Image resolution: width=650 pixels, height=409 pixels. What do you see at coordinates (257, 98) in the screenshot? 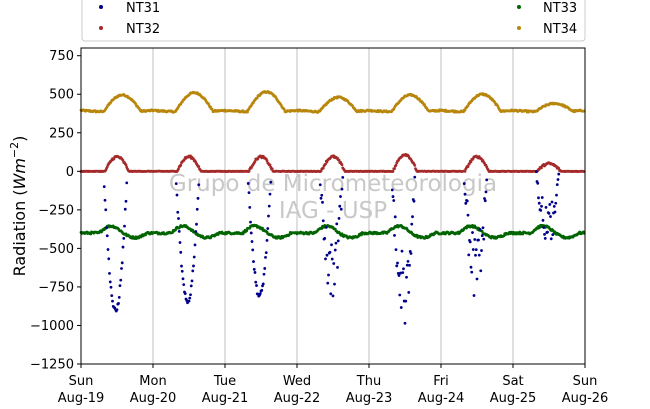
I see `point-nt34` at bounding box center [257, 98].